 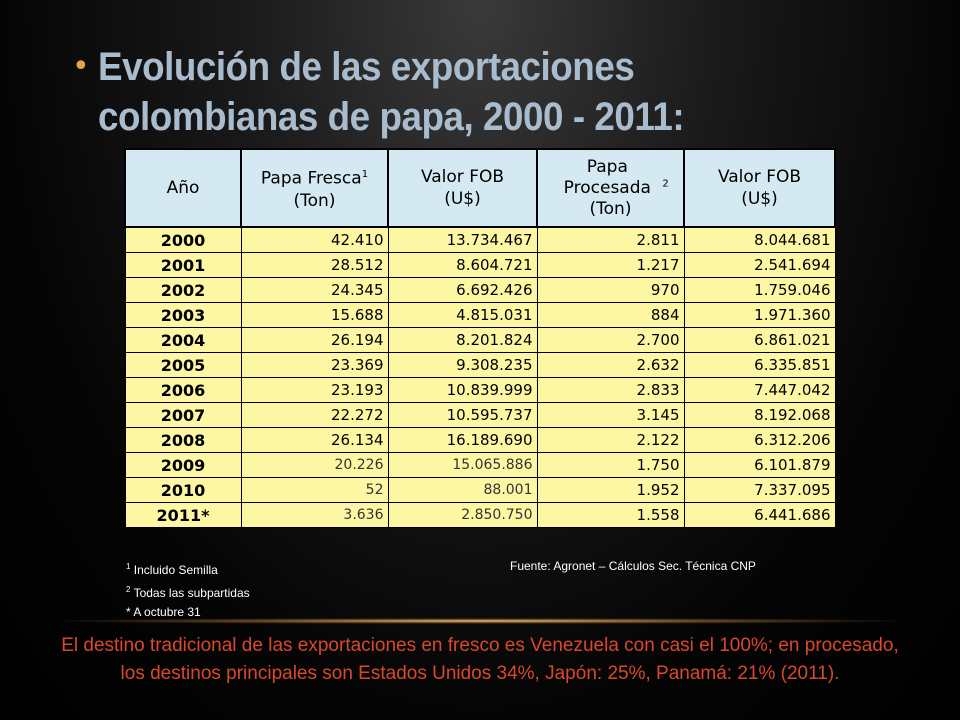 I want to click on footnote-3: * A octubre 31, so click(x=163, y=612).